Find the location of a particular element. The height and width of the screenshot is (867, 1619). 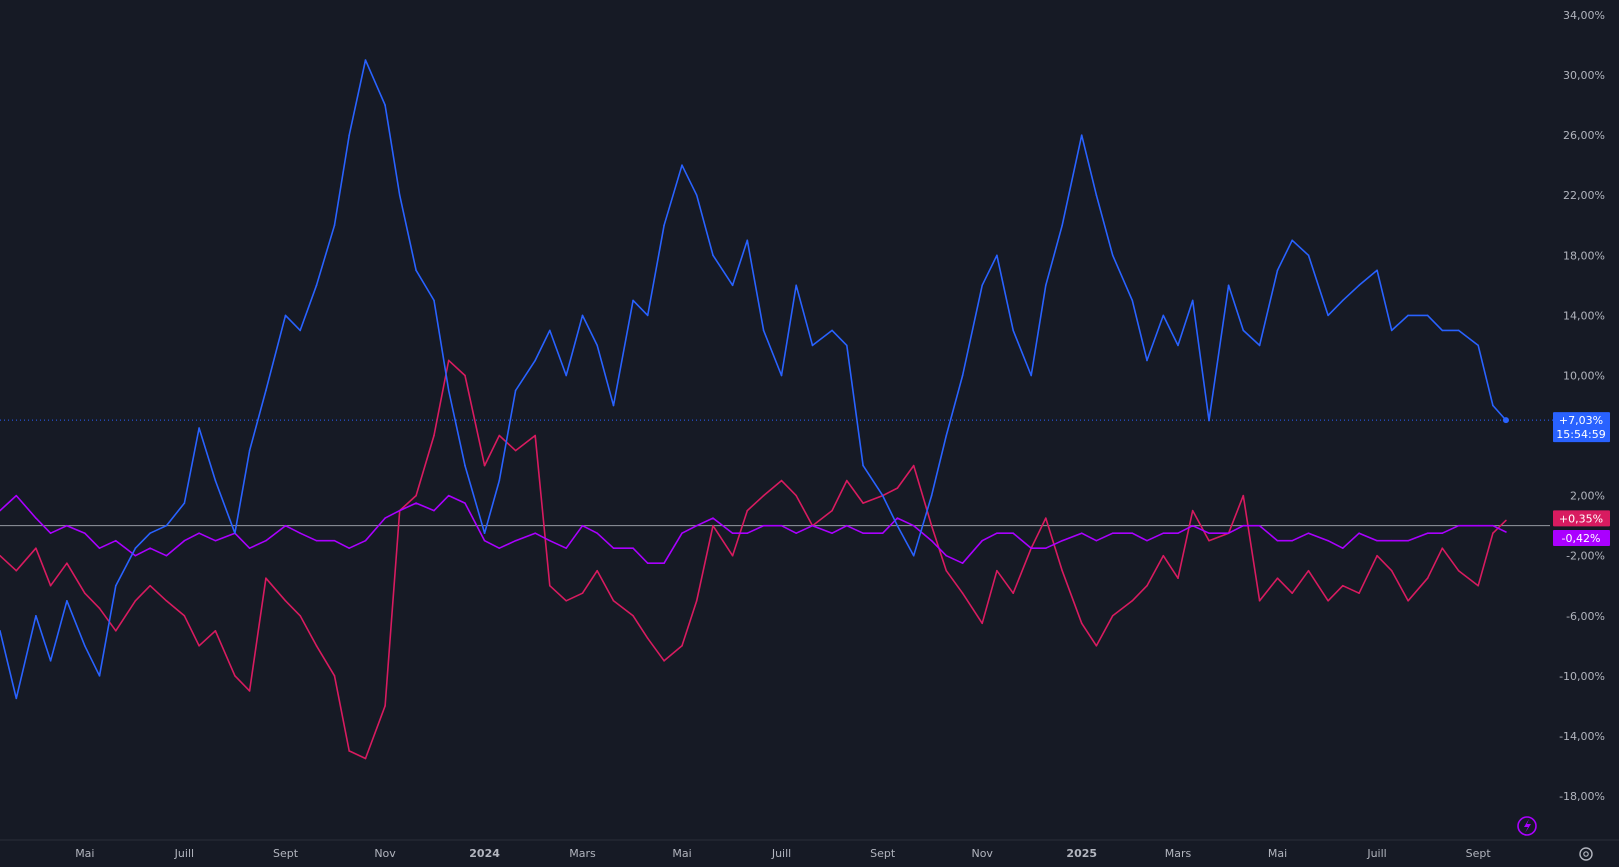

settings-icon is located at coordinates (1586, 854).